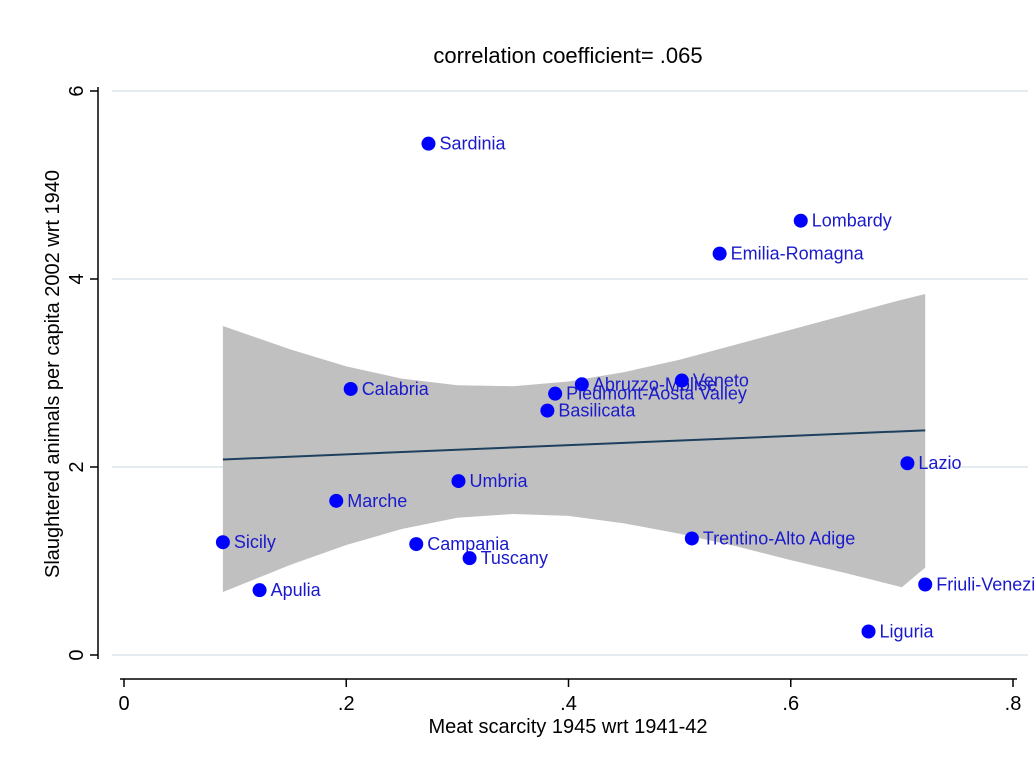 The width and height of the screenshot is (1036, 767). Describe the element at coordinates (656, 394) in the screenshot. I see `point-label: Piedmont-Aosta Valley` at that location.